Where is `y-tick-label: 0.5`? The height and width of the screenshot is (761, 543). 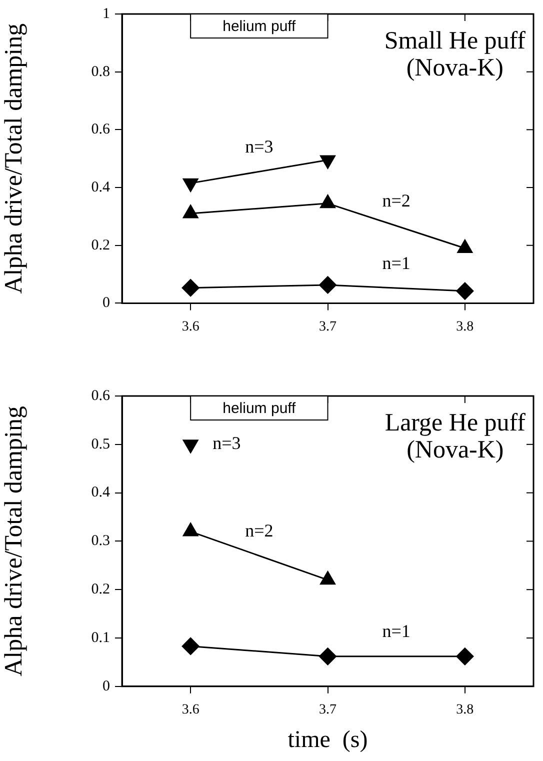 y-tick-label: 0.5 is located at coordinates (100, 444).